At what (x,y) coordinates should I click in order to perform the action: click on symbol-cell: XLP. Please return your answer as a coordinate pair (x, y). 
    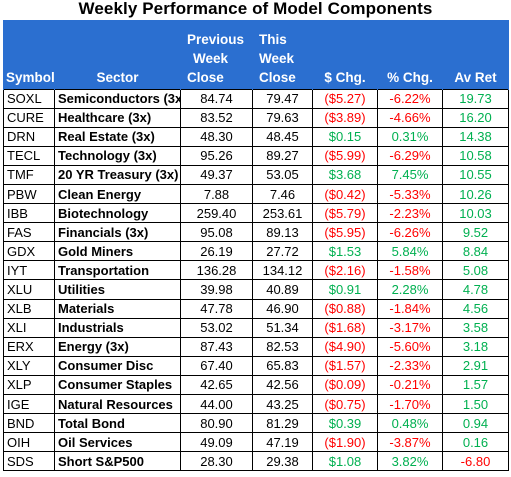
    Looking at the image, I should click on (29, 385).